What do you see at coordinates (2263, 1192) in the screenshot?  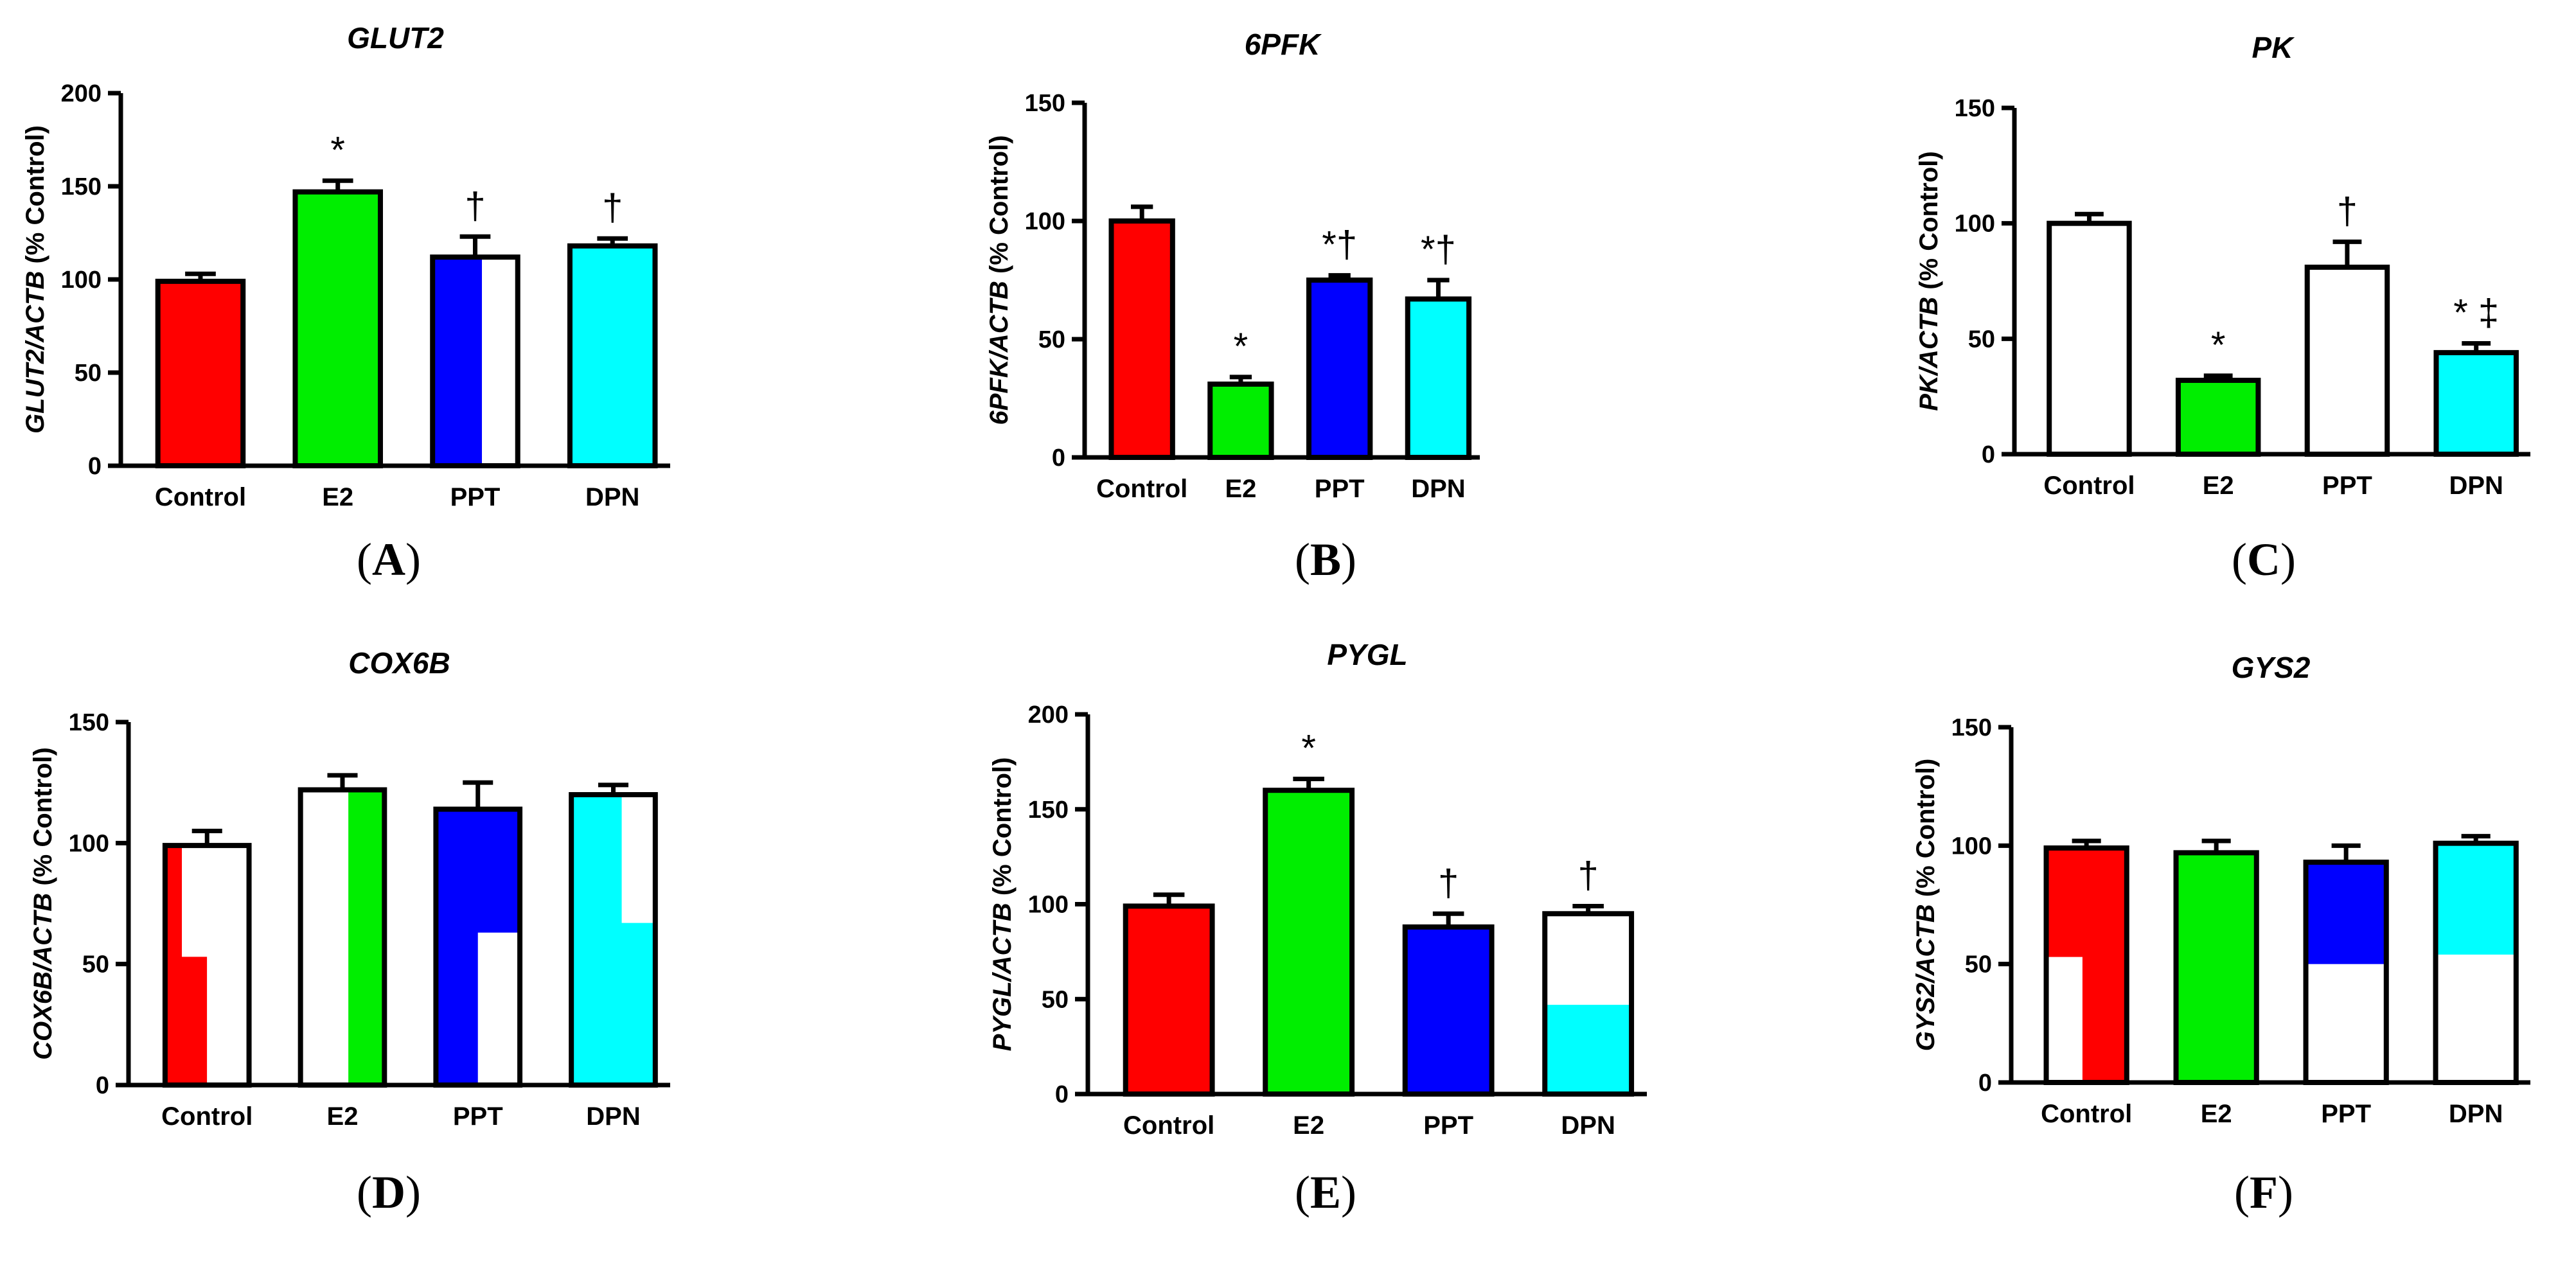 I see `panel-label: (F)` at bounding box center [2263, 1192].